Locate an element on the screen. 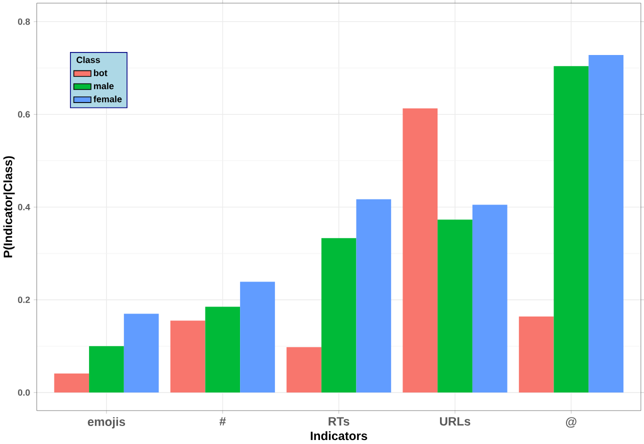  x-tick-label: URLs is located at coordinates (455, 421).